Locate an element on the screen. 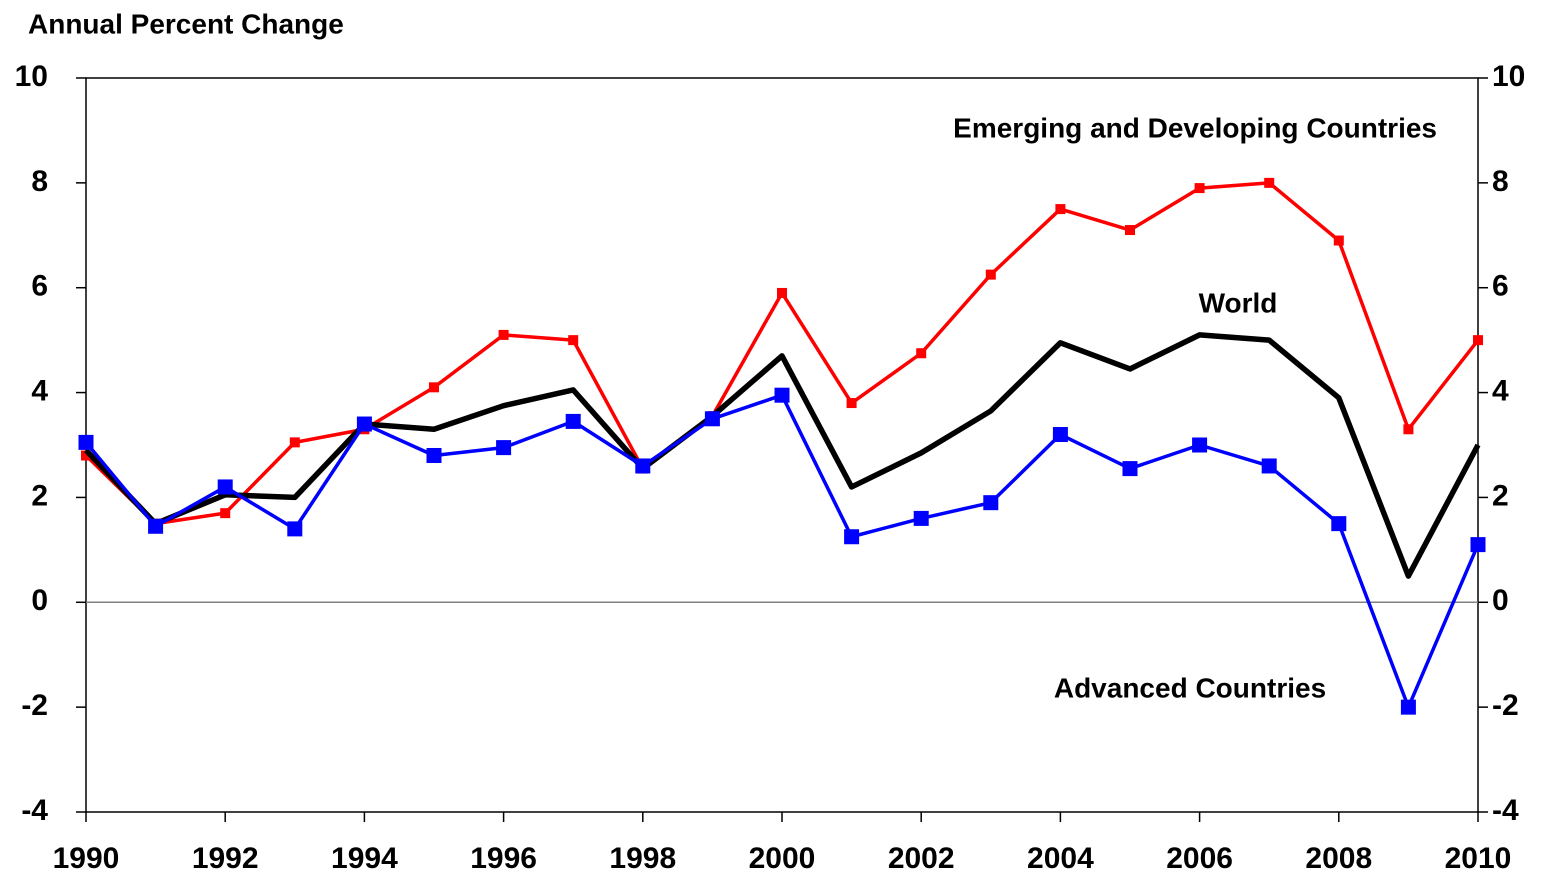  x-tick-label: 2006 is located at coordinates (1199, 858).